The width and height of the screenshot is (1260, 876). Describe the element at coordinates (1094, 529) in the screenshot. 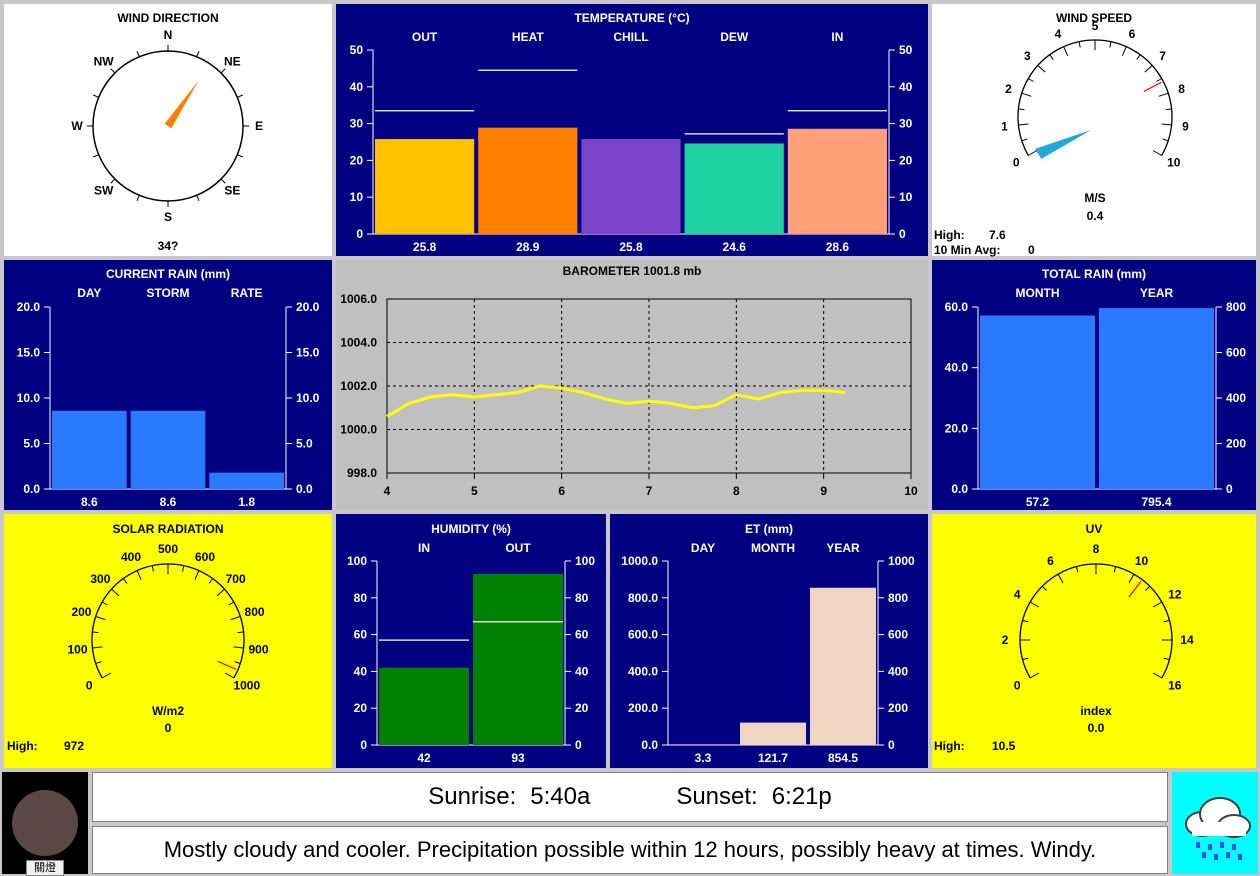

I see `uv-title: UV` at that location.